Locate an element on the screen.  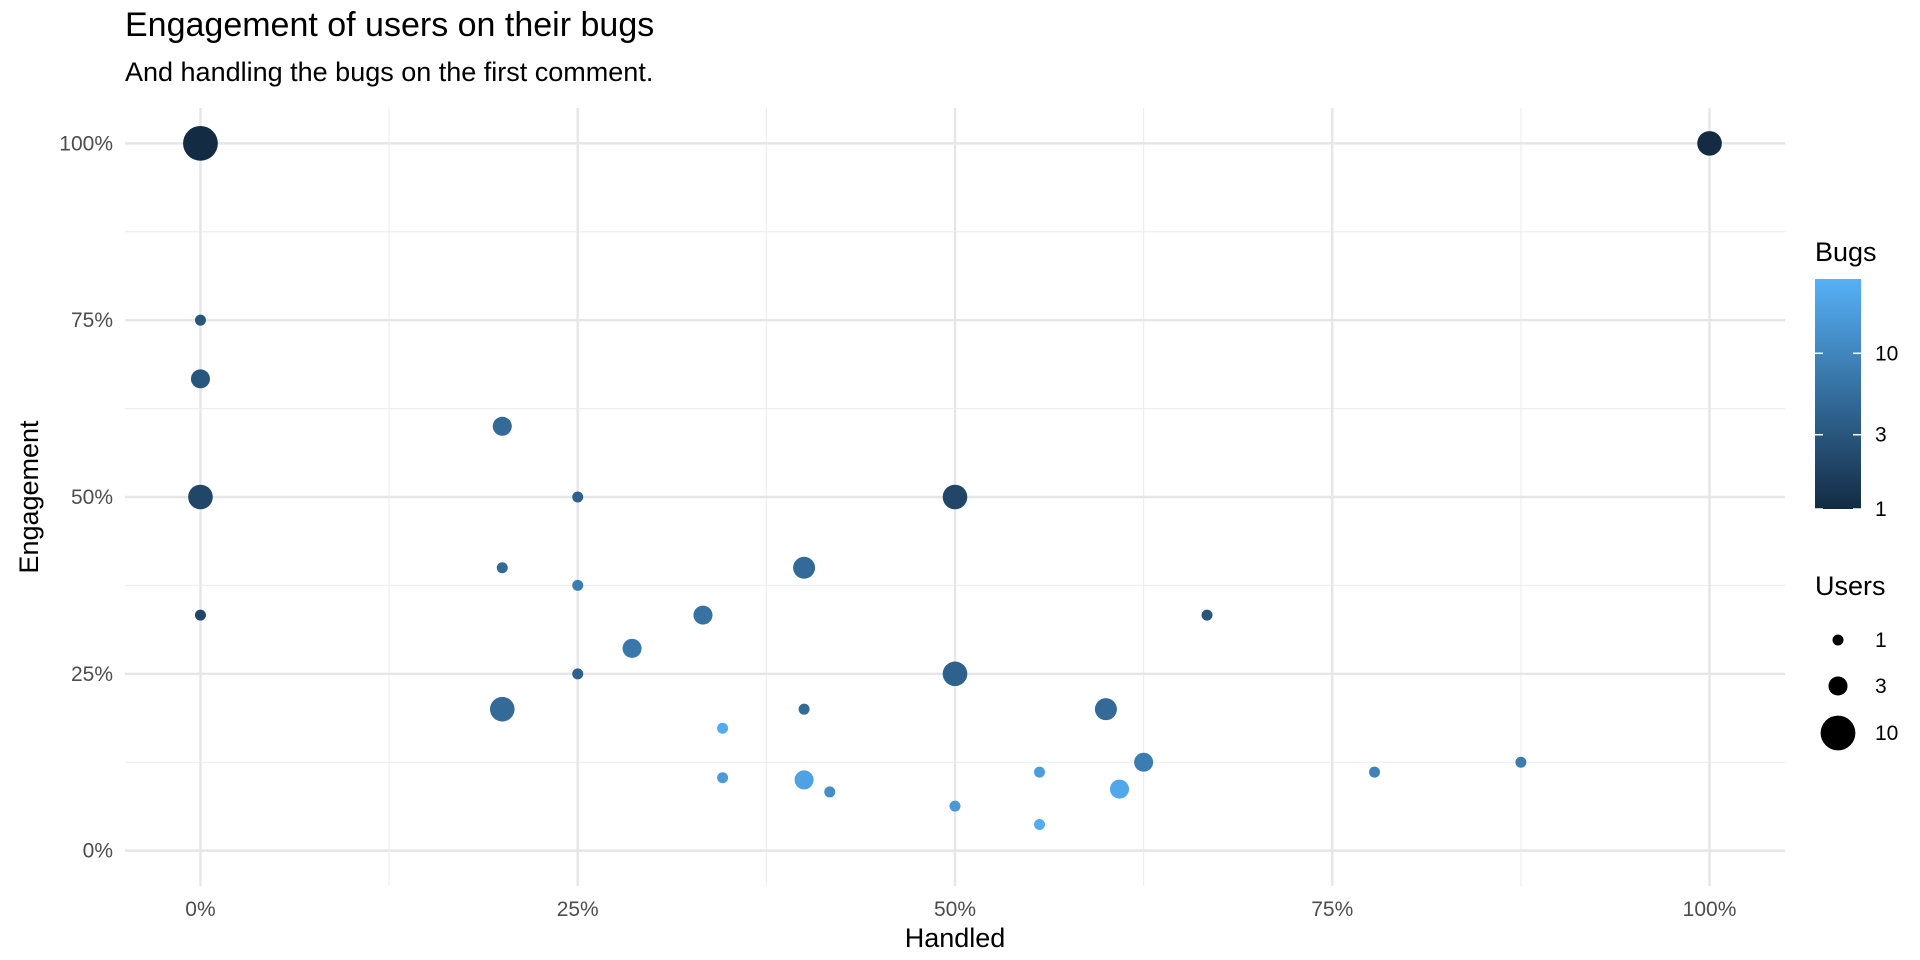
y-tick-label: 100% is located at coordinates (86, 143).